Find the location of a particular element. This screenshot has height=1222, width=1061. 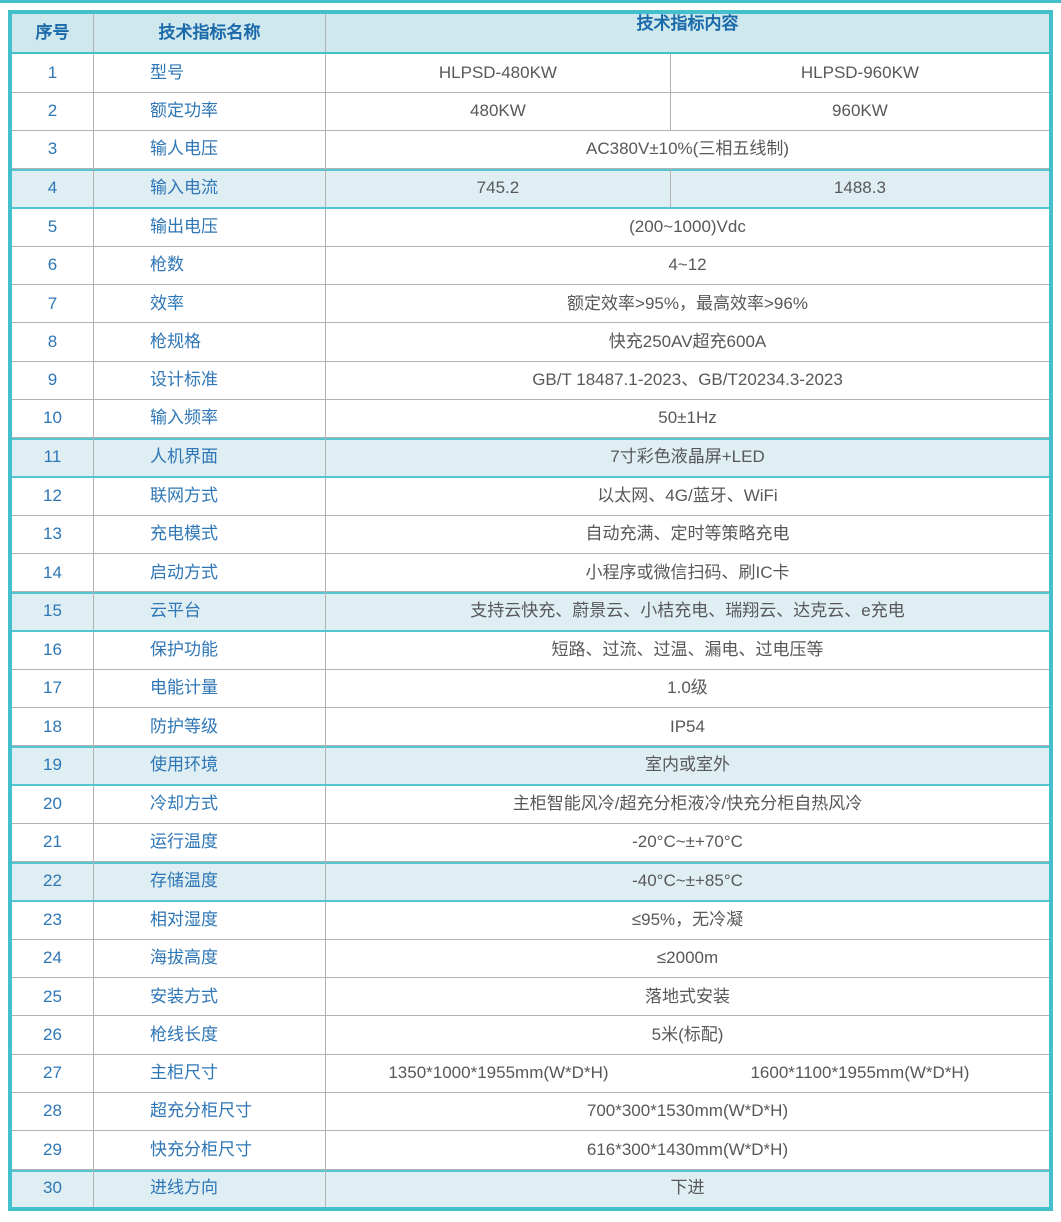

spec-content: GB/T 18487.1-2023、GB/T20234.3-2023 is located at coordinates (687, 380).